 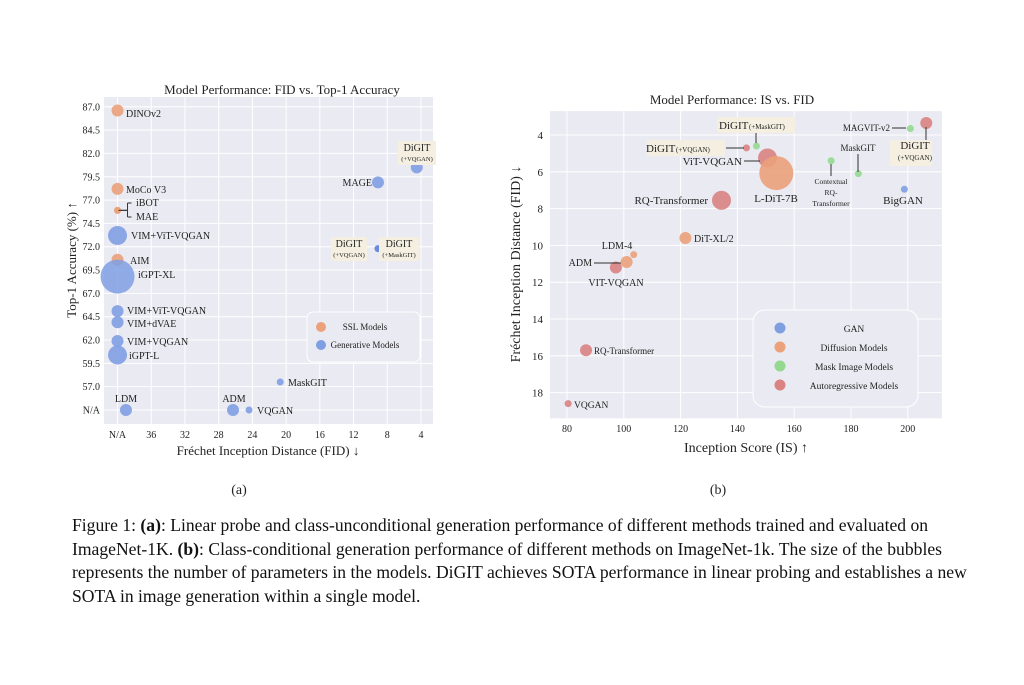 I want to click on x-tick-label: 28, so click(x=219, y=435).